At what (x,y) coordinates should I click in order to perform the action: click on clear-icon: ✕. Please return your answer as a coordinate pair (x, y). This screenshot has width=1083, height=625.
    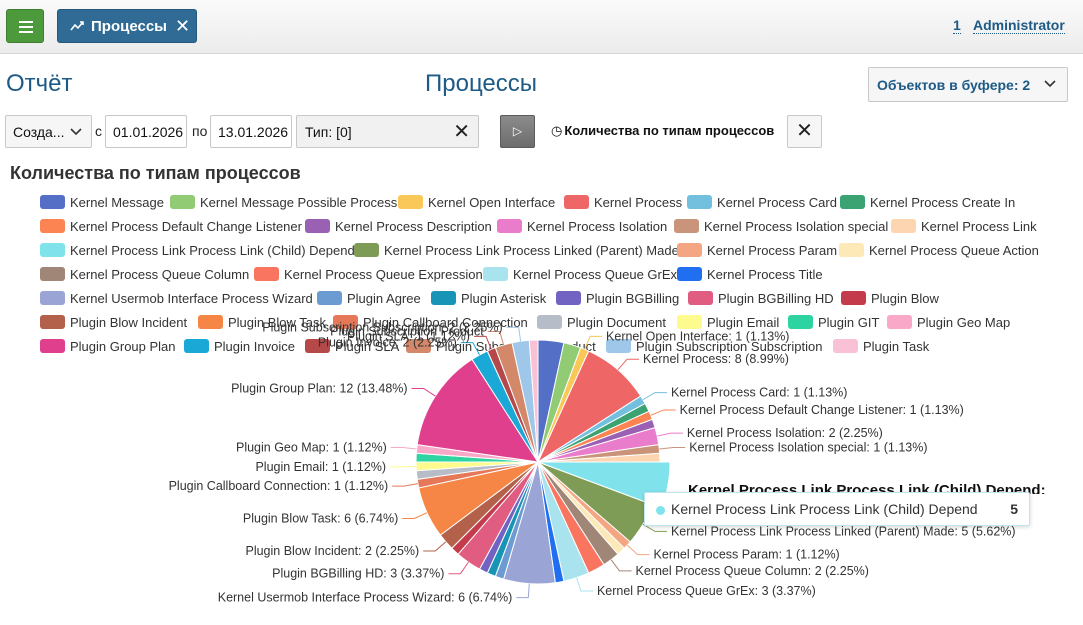
    Looking at the image, I should click on (461, 132).